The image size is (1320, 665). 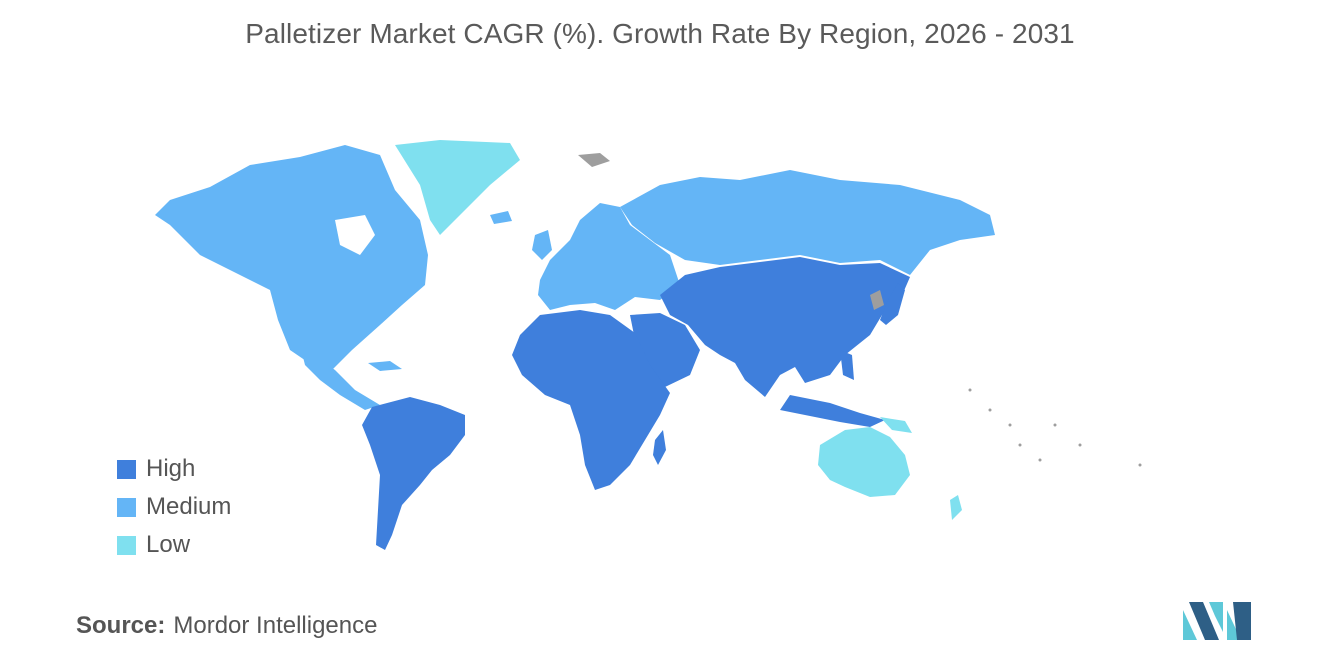 What do you see at coordinates (501, 217) in the screenshot?
I see `region-iceland` at bounding box center [501, 217].